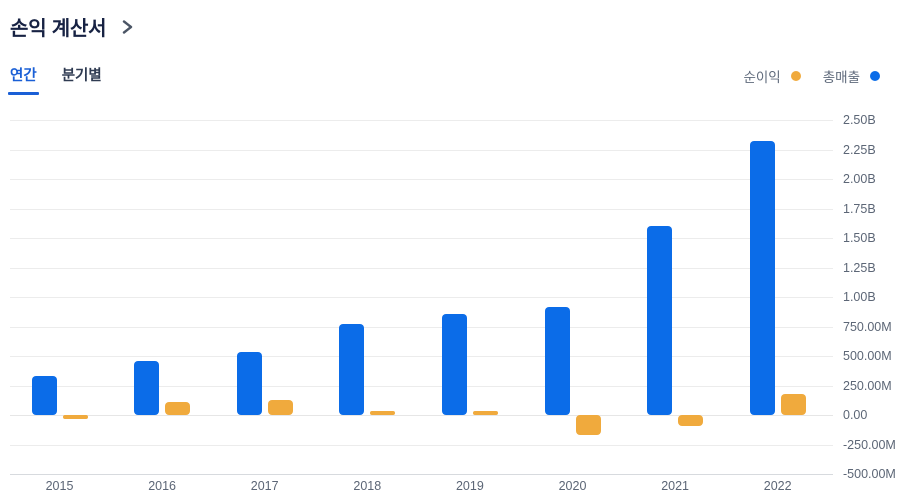 This screenshot has height=504, width=908. Describe the element at coordinates (469, 486) in the screenshot. I see `x-axis-tick-label: 2019` at that location.